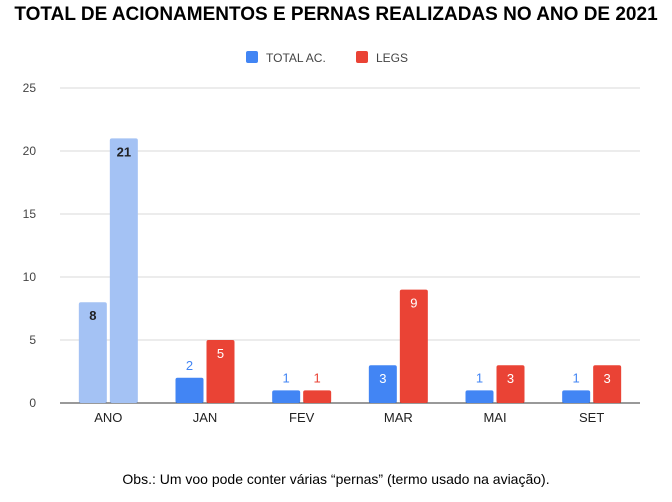  What do you see at coordinates (30, 245) in the screenshot?
I see `y-axis-ticks: 0 5 10 15 20 25` at bounding box center [30, 245].